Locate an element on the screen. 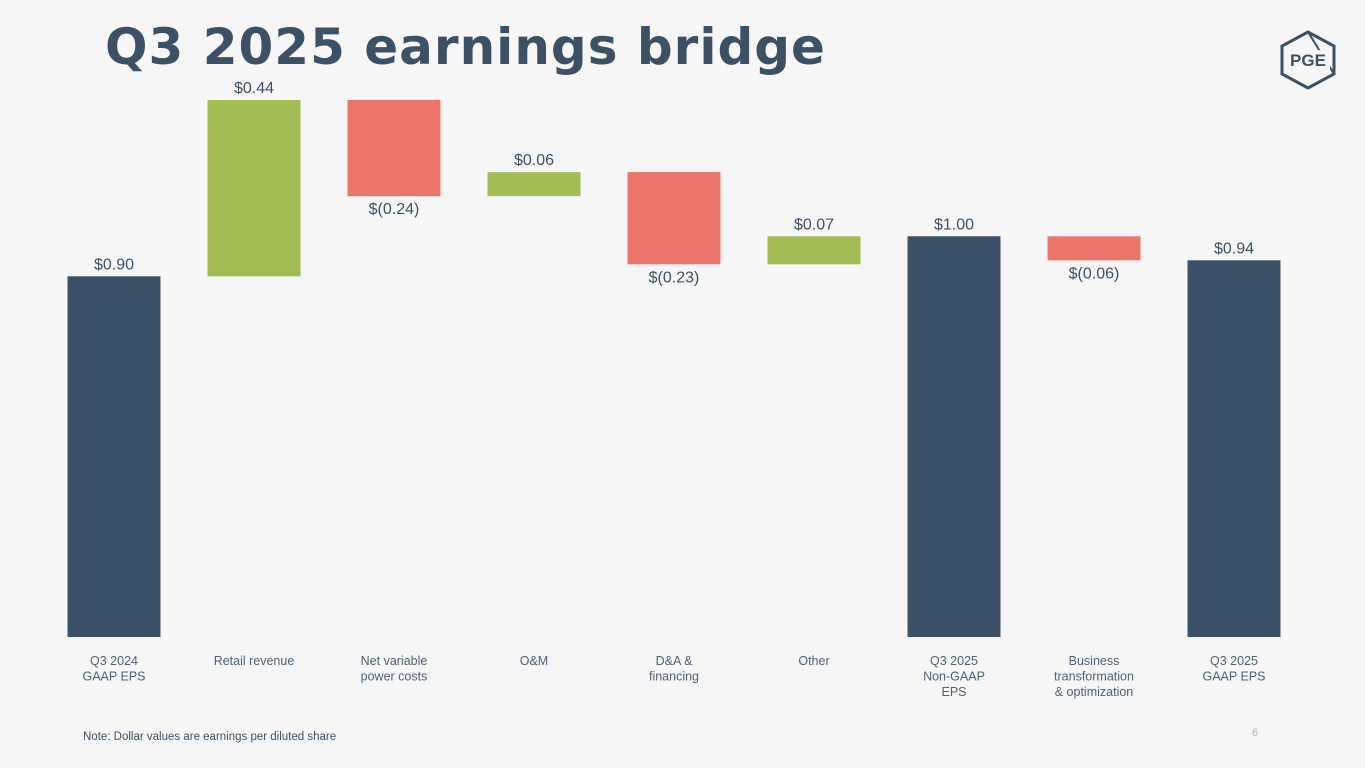 The width and height of the screenshot is (1365, 768). category-label: Q3 2025 GAAP EPS is located at coordinates (1234, 669).